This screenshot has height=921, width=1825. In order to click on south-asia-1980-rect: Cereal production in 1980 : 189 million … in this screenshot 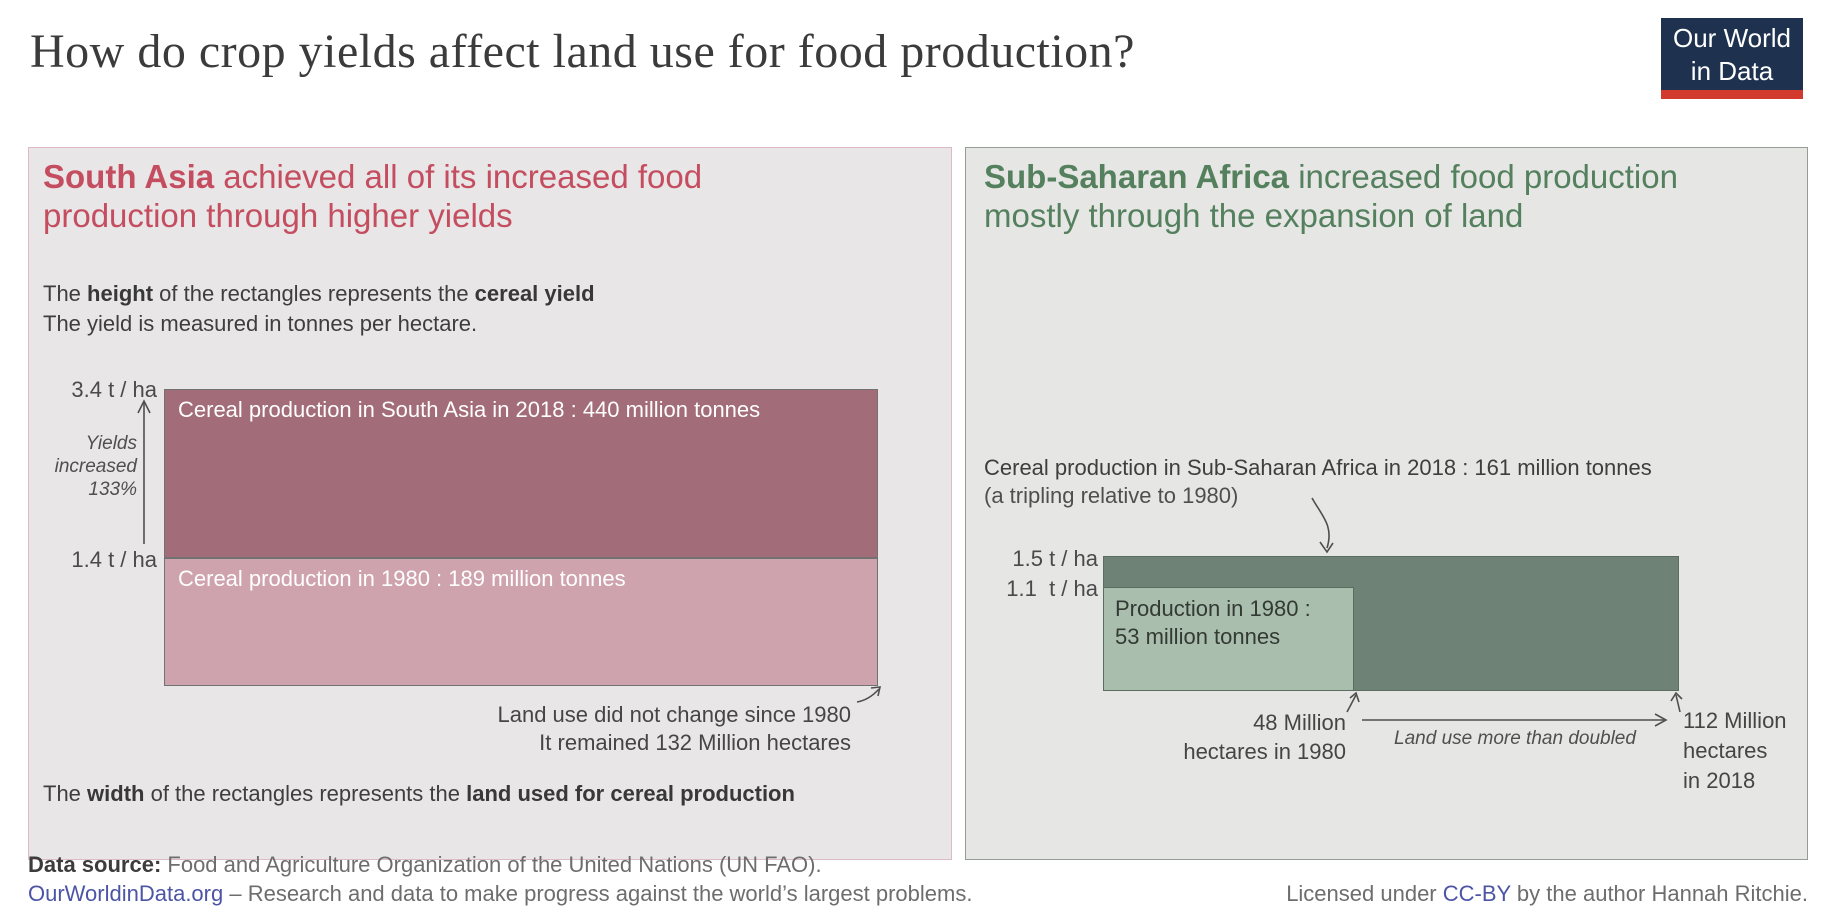, I will do `click(521, 622)`.